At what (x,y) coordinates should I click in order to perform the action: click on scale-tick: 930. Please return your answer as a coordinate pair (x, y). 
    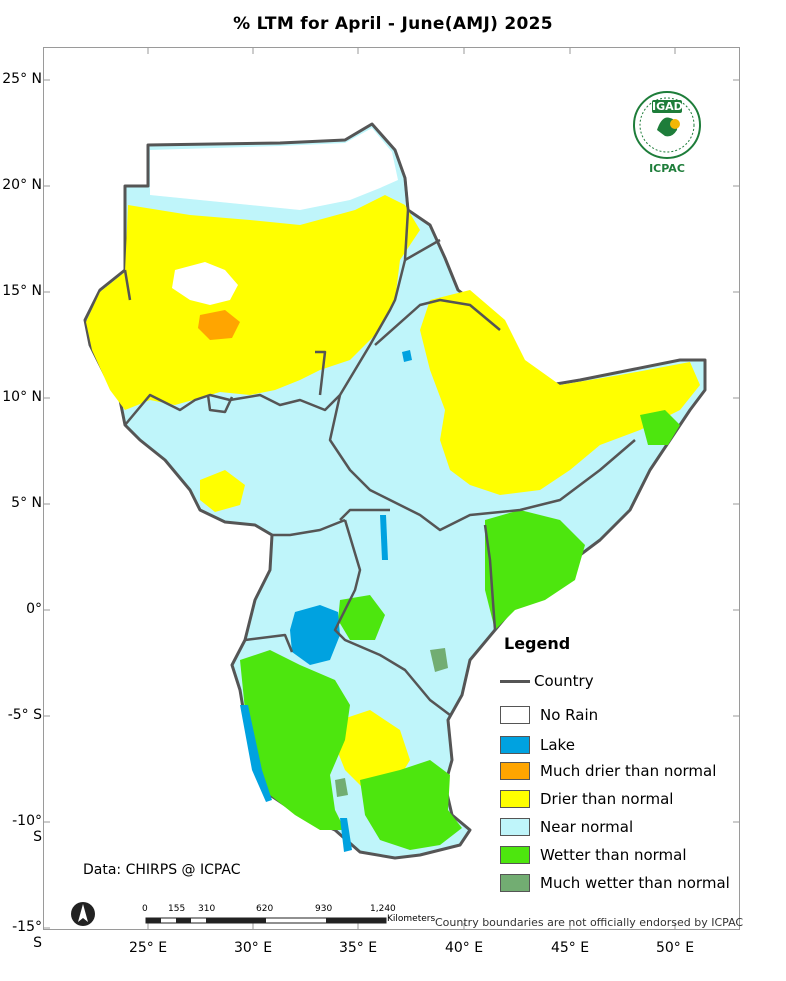
    Looking at the image, I should click on (324, 909).